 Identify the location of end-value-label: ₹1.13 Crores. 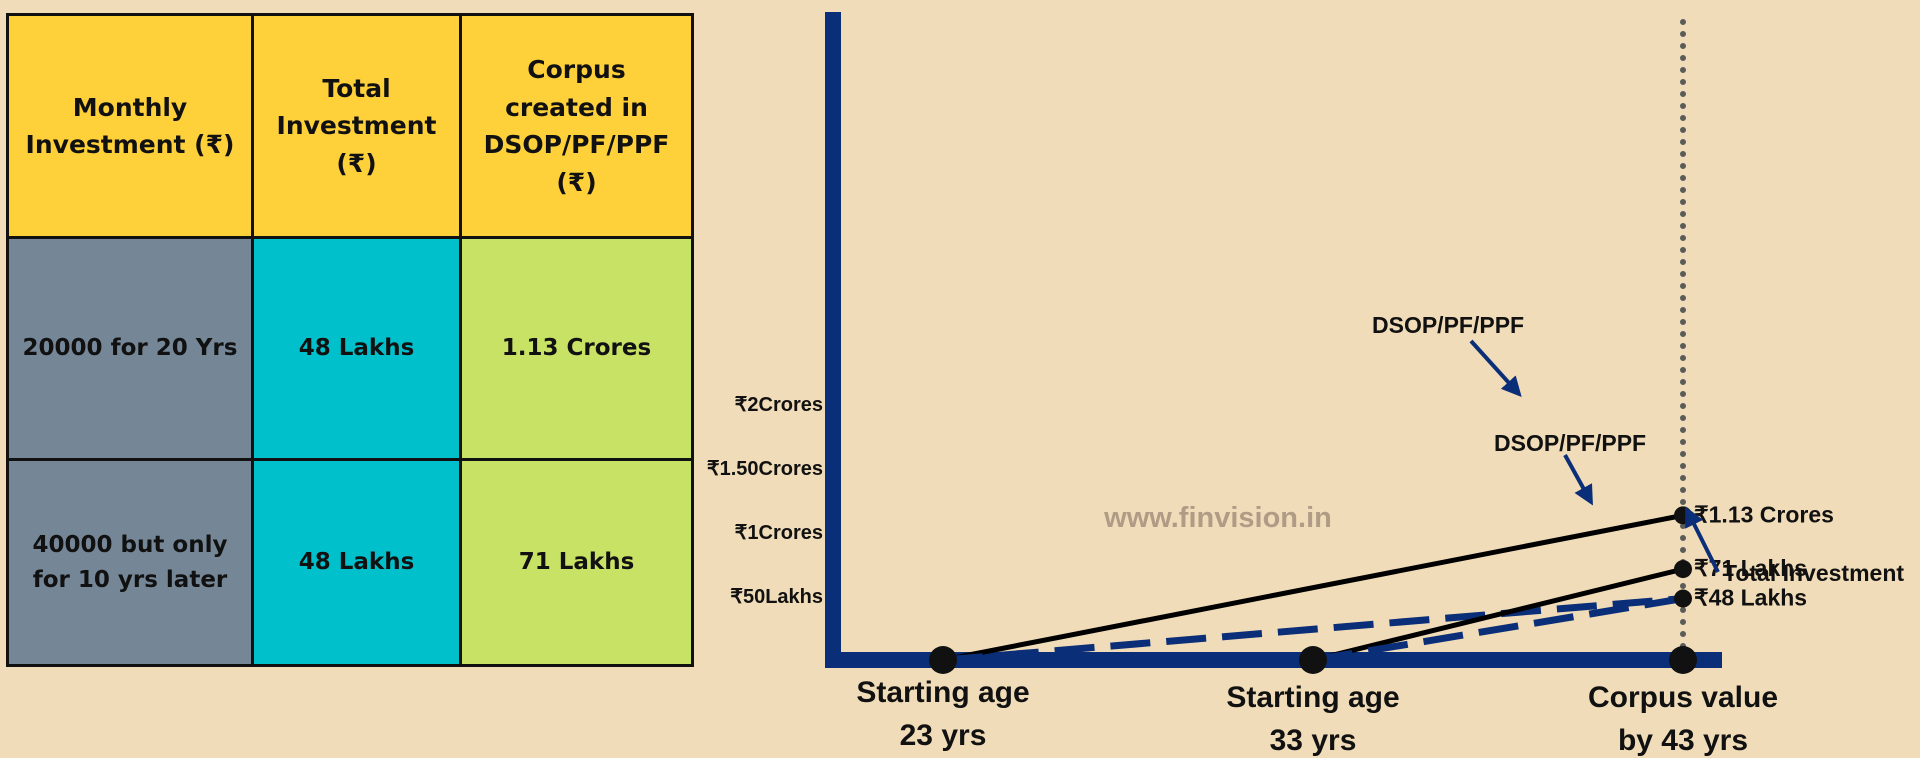
(1764, 514).